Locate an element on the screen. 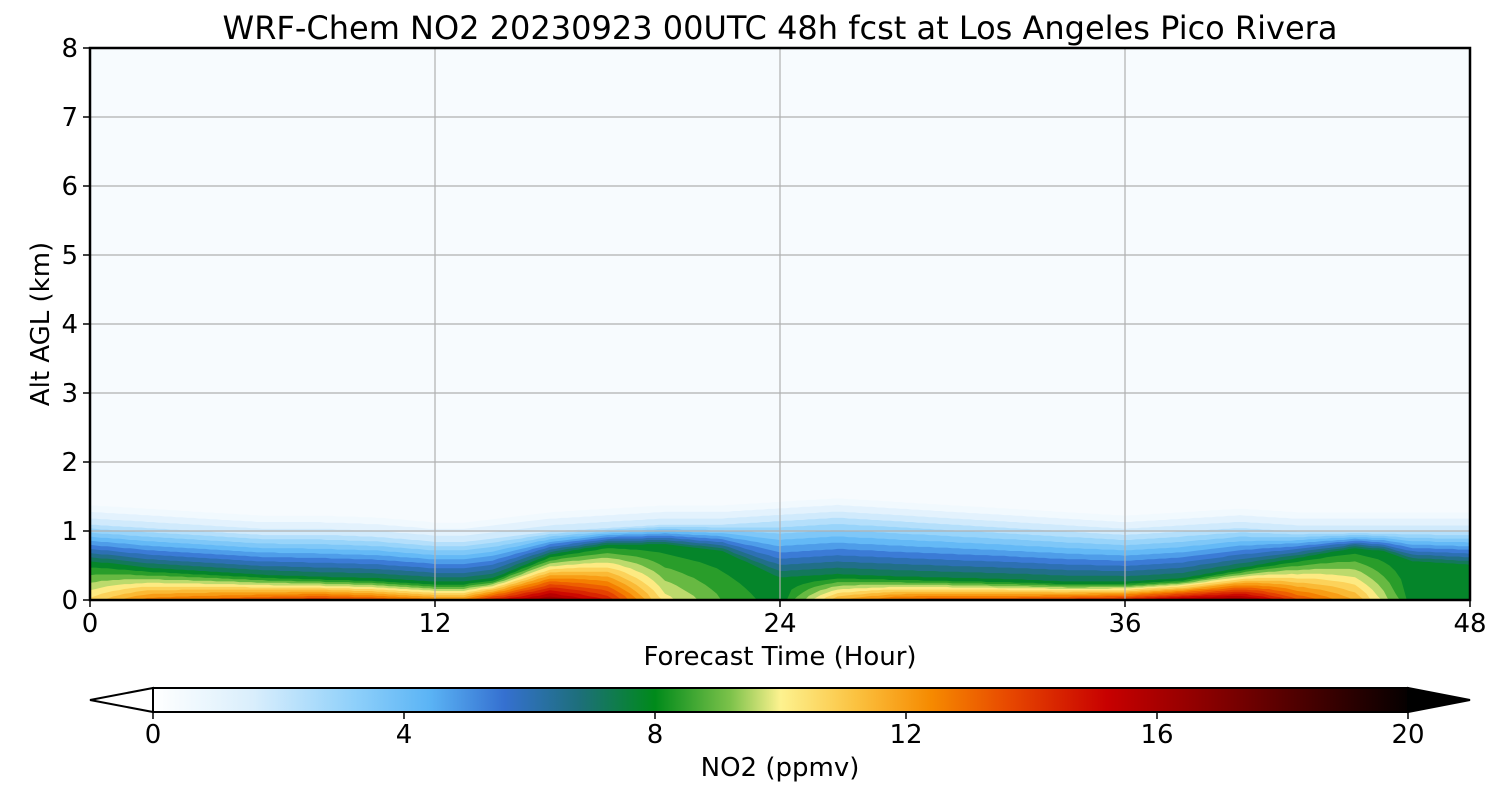 The height and width of the screenshot is (800, 1500). y-tick-label: 8 is located at coordinates (69, 49).